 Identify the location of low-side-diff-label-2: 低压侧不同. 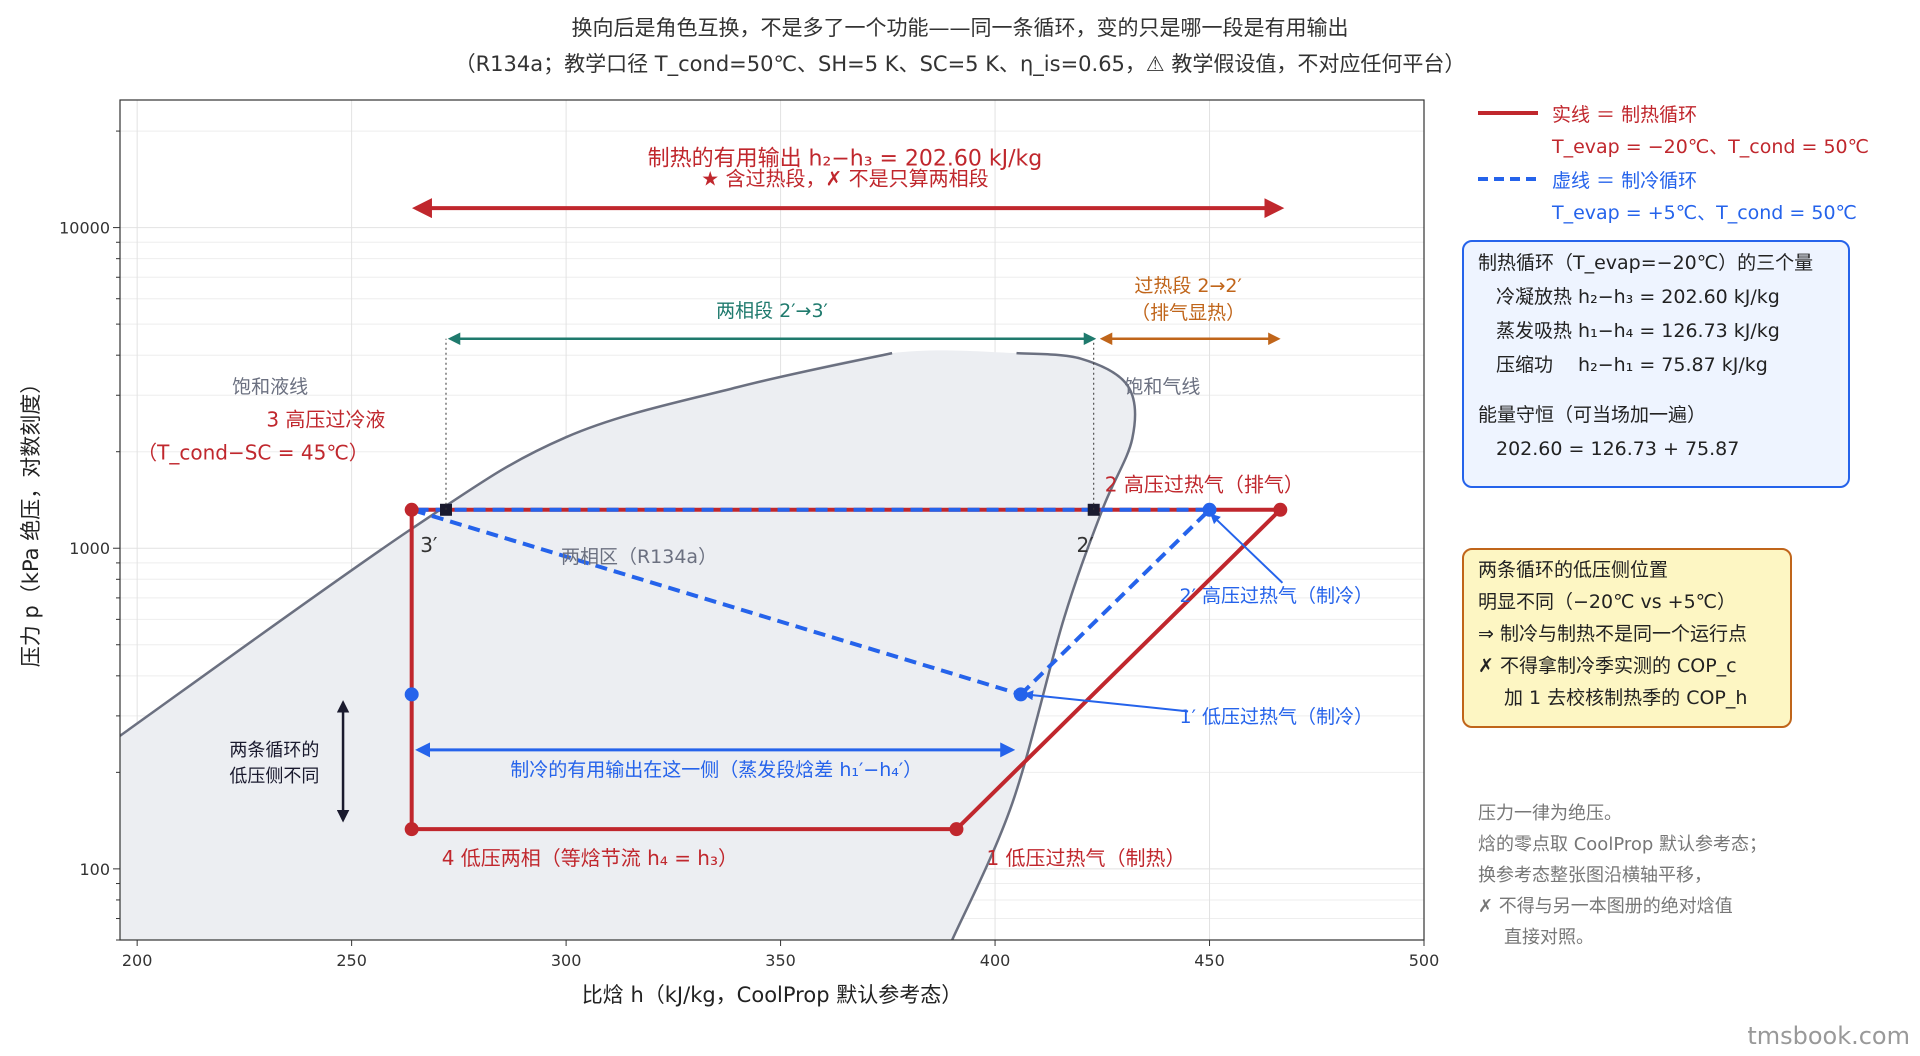
(274, 776).